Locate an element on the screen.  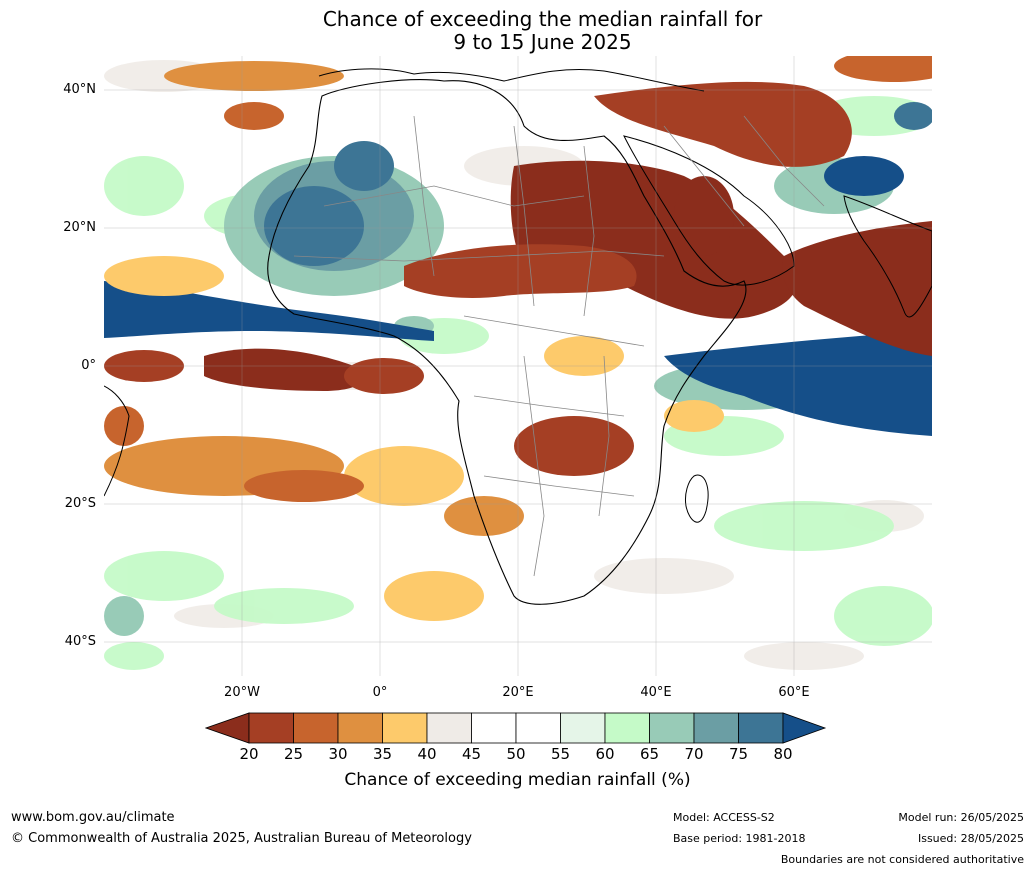
colorbar-tick-label: 20 is located at coordinates (249, 754).